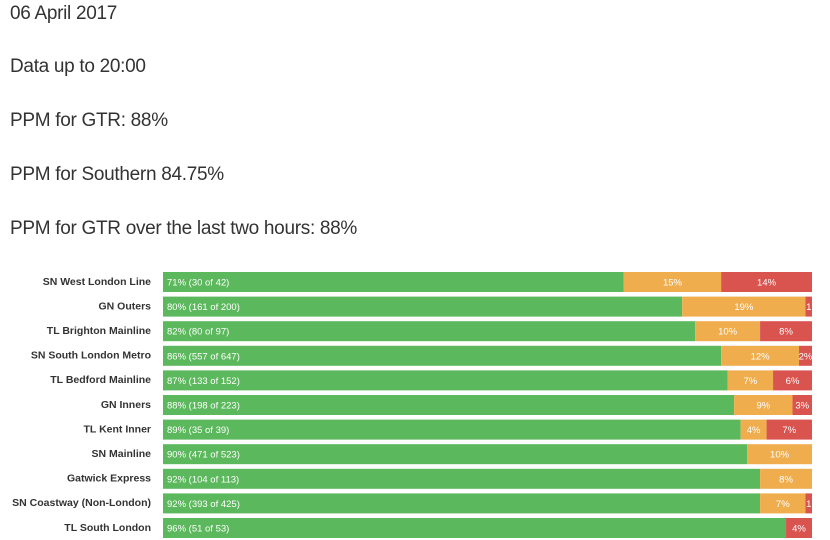 Image resolution: width=830 pixels, height=540 pixels. I want to click on value-label: 19%, so click(744, 307).